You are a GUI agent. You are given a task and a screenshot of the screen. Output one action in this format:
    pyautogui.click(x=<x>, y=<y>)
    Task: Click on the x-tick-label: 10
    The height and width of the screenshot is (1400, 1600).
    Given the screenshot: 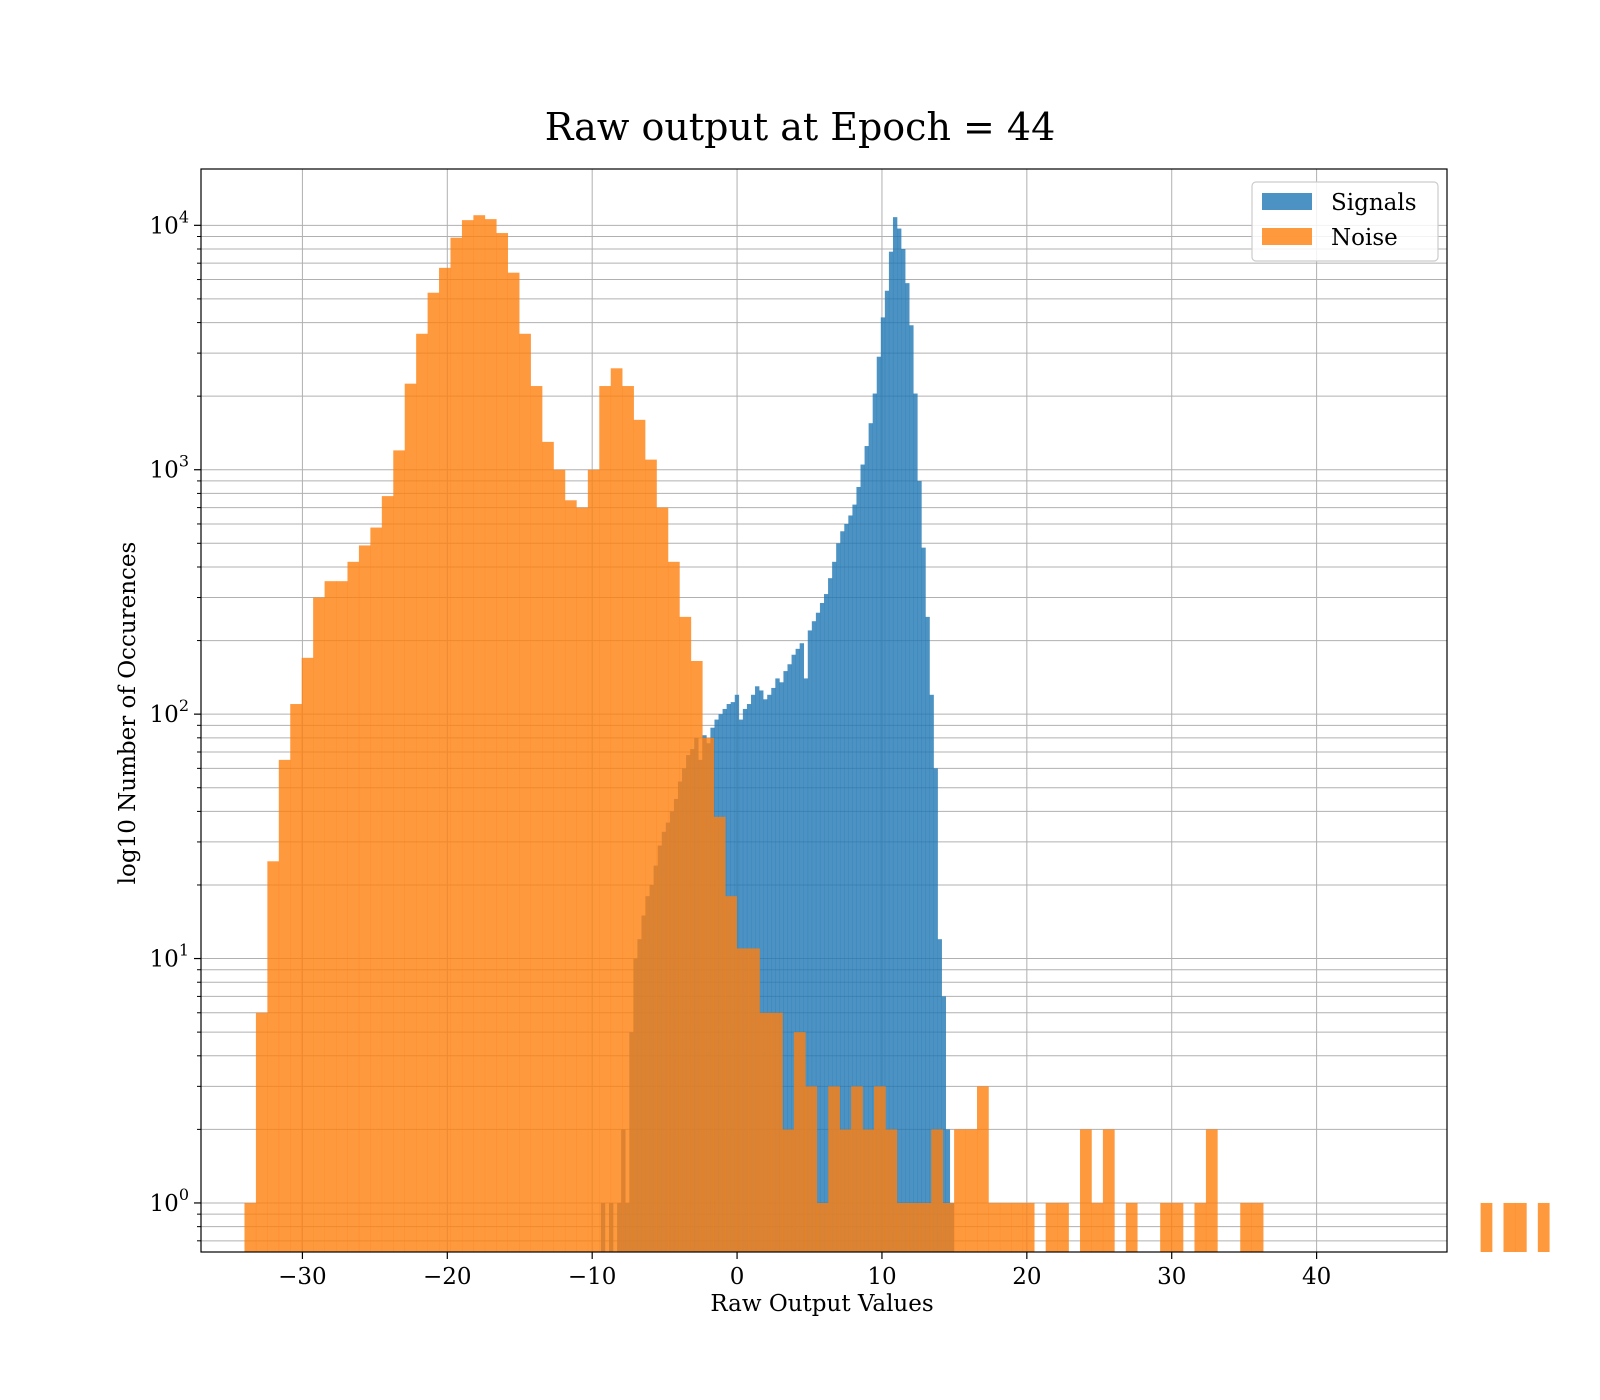 What is the action you would take?
    pyautogui.click(x=881, y=1277)
    